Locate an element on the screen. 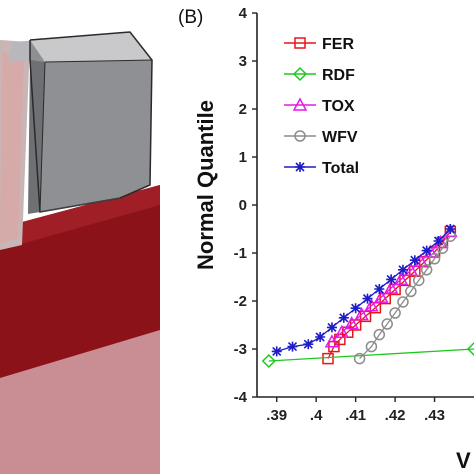 The height and width of the screenshot is (474, 474). y-tick-label: -2 is located at coordinates (240, 301).